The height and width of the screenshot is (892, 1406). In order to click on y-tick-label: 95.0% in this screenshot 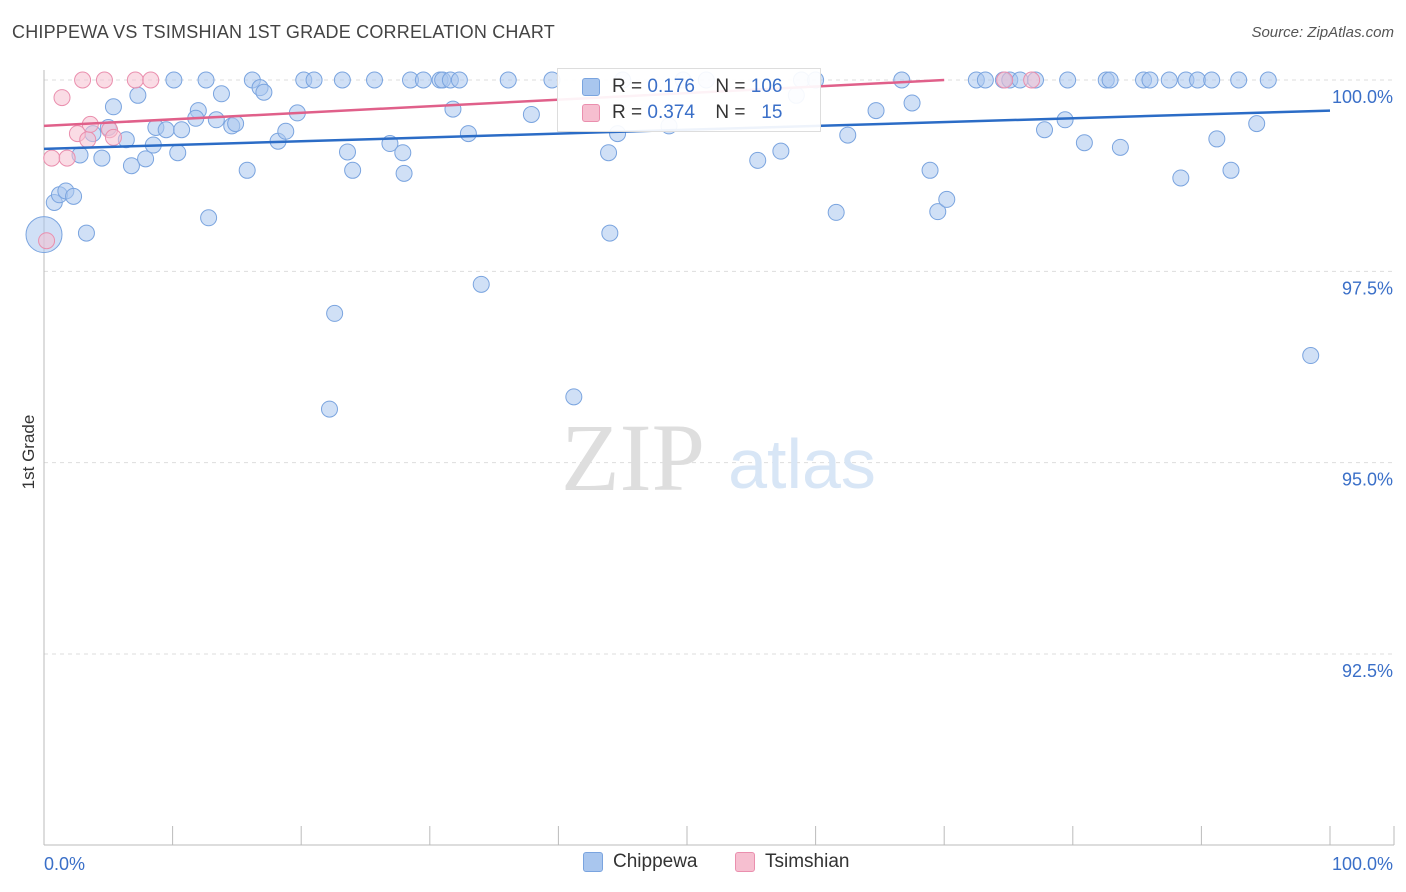, I will do `click(1367, 480)`.